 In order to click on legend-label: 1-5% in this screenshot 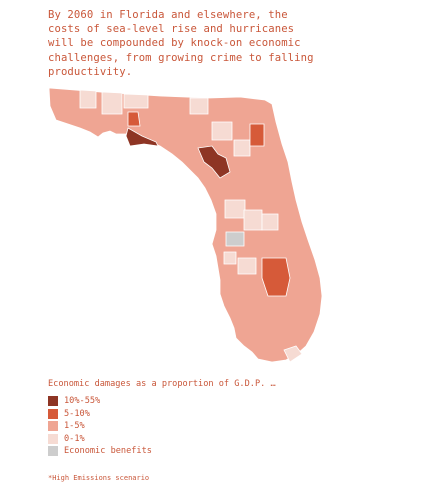, I will do `click(74, 426)`.